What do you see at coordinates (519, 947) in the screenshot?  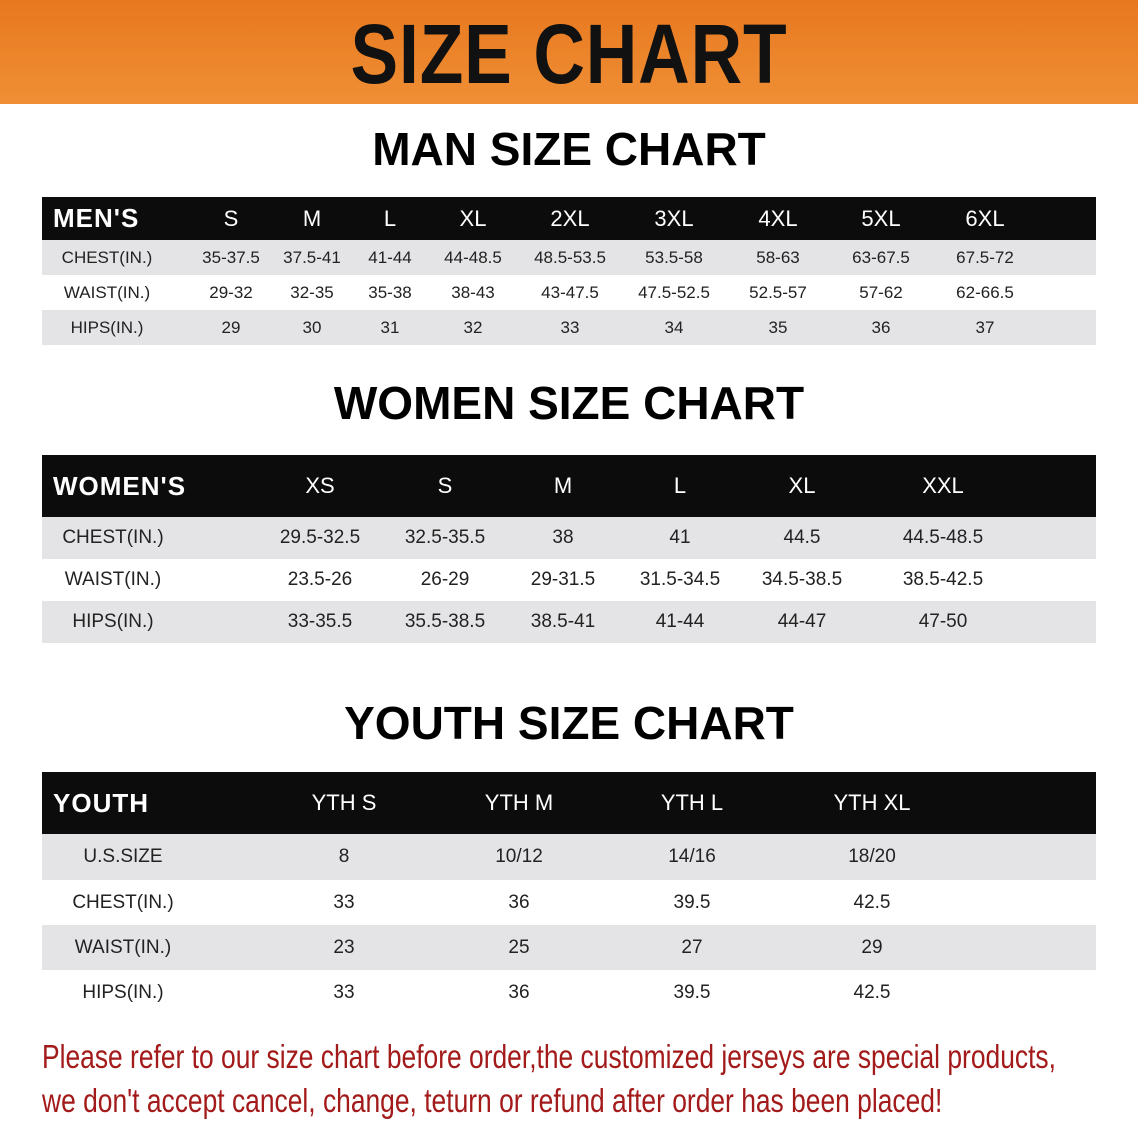 I see `table-cell: 25` at bounding box center [519, 947].